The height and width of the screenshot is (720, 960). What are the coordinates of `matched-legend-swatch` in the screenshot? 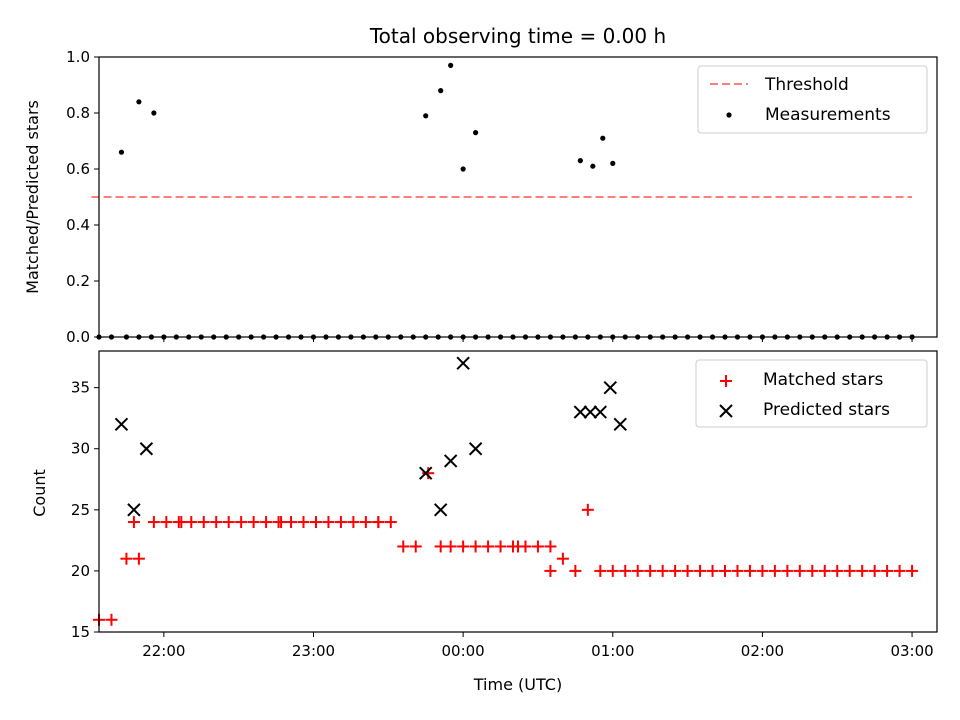 It's located at (726, 381).